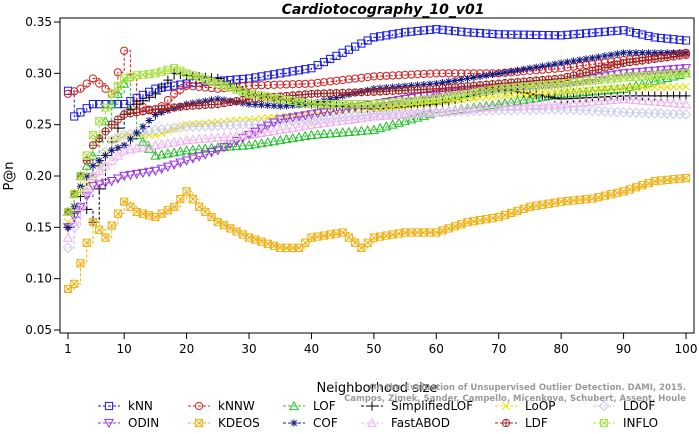 The width and height of the screenshot is (699, 434). I want to click on y-tick-label: 0.10, so click(38, 279).